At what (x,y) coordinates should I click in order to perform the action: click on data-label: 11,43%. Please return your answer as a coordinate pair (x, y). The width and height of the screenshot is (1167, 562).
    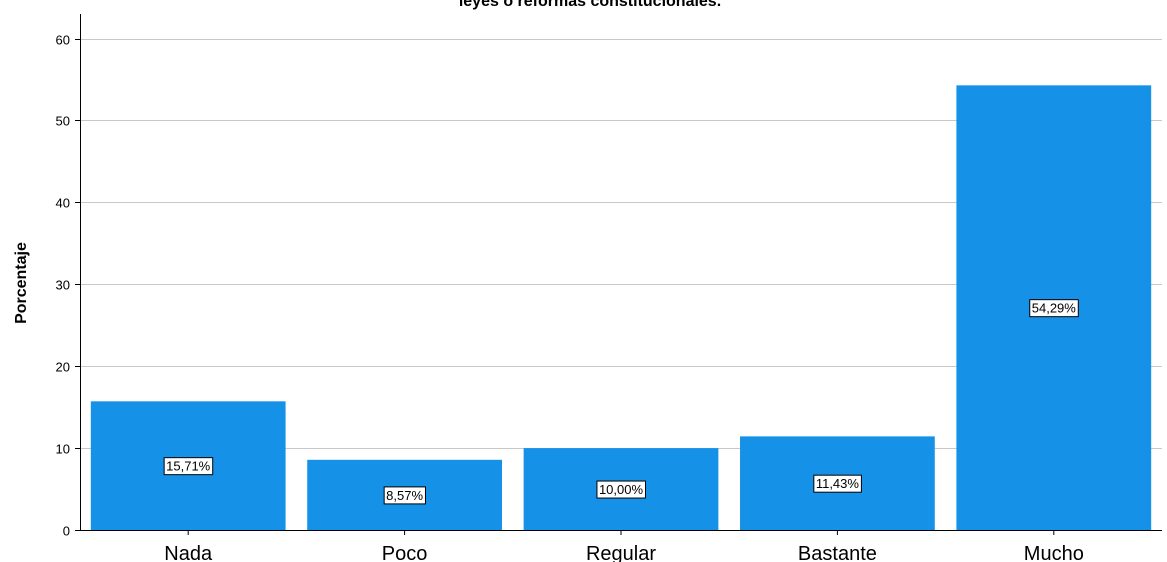
    Looking at the image, I should click on (837, 483).